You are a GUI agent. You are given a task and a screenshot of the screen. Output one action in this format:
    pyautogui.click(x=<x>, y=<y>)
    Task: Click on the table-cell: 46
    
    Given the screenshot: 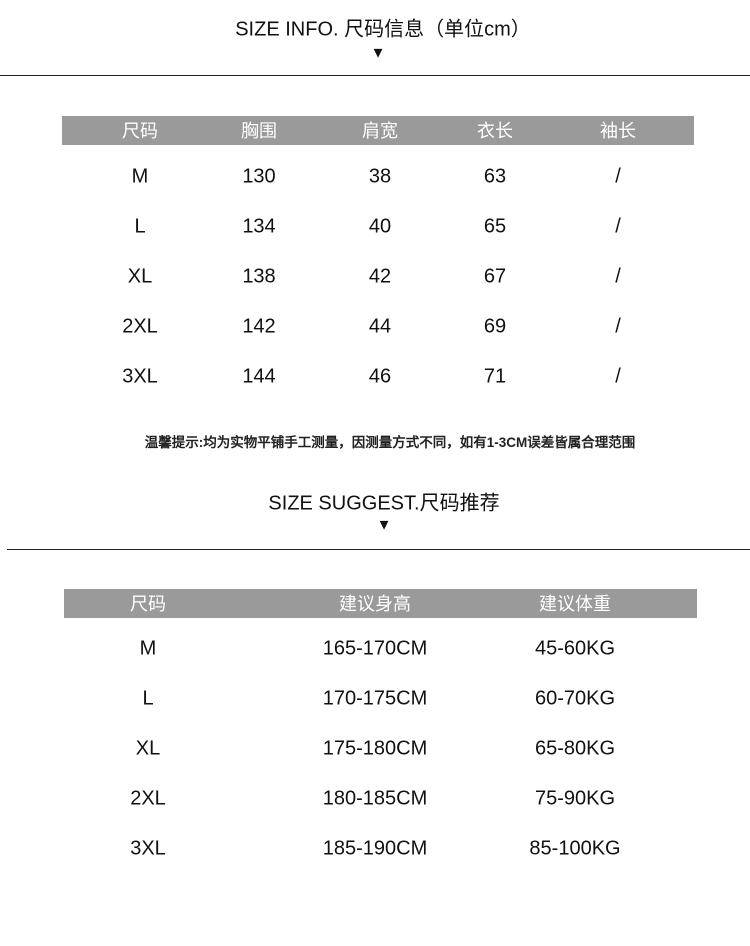 What is the action you would take?
    pyautogui.click(x=380, y=376)
    